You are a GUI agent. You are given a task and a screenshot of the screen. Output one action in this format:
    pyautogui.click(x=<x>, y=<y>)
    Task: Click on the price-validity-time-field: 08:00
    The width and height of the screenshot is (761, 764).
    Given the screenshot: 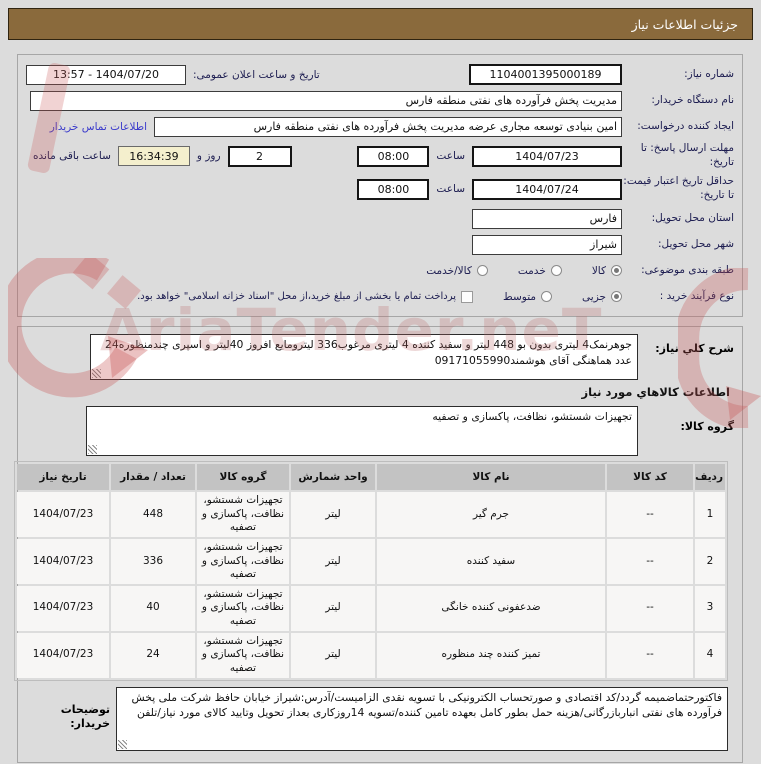 What is the action you would take?
    pyautogui.click(x=393, y=189)
    